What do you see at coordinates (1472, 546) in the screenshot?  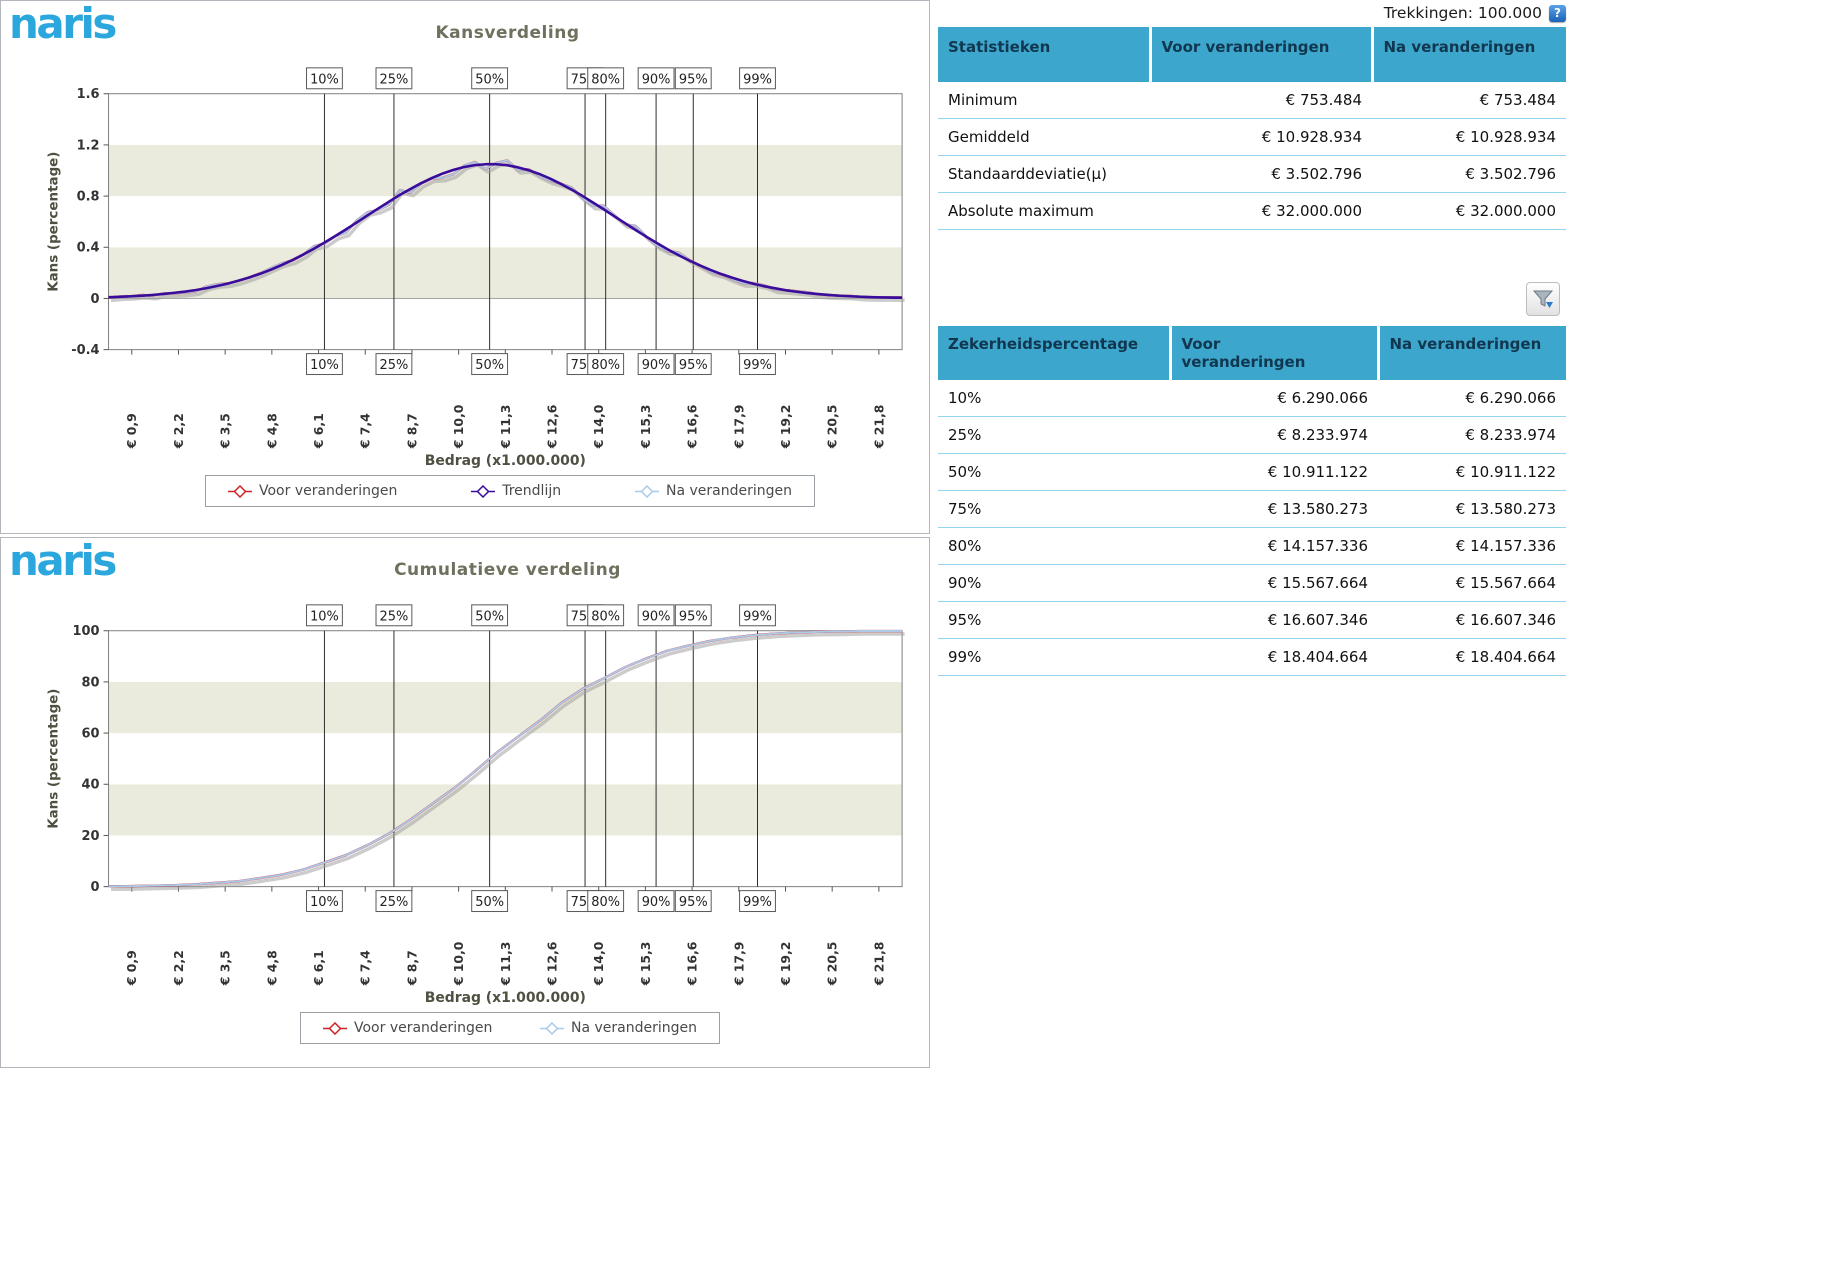 I see `cell-na: € 14.157.336` at bounding box center [1472, 546].